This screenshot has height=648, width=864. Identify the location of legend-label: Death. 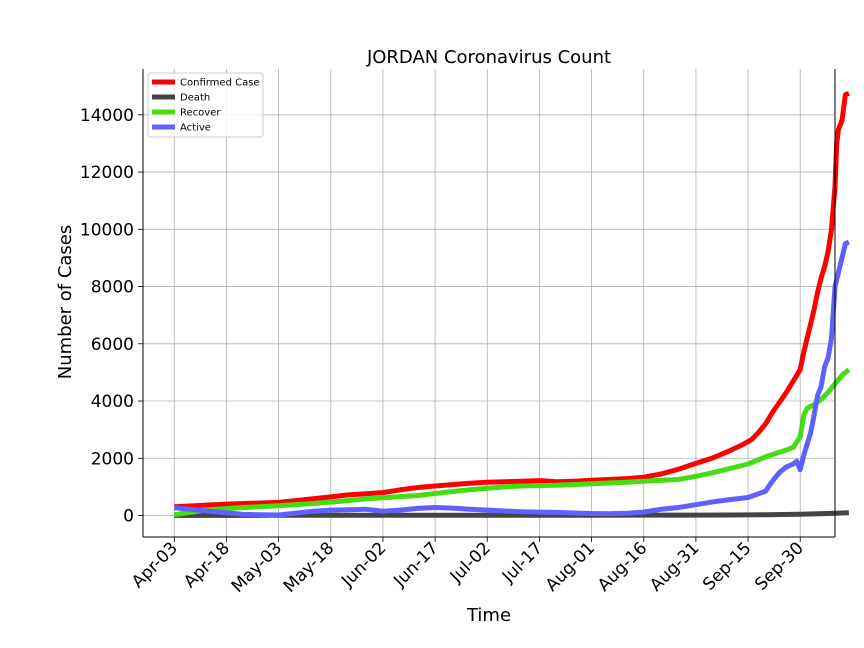
(195, 98).